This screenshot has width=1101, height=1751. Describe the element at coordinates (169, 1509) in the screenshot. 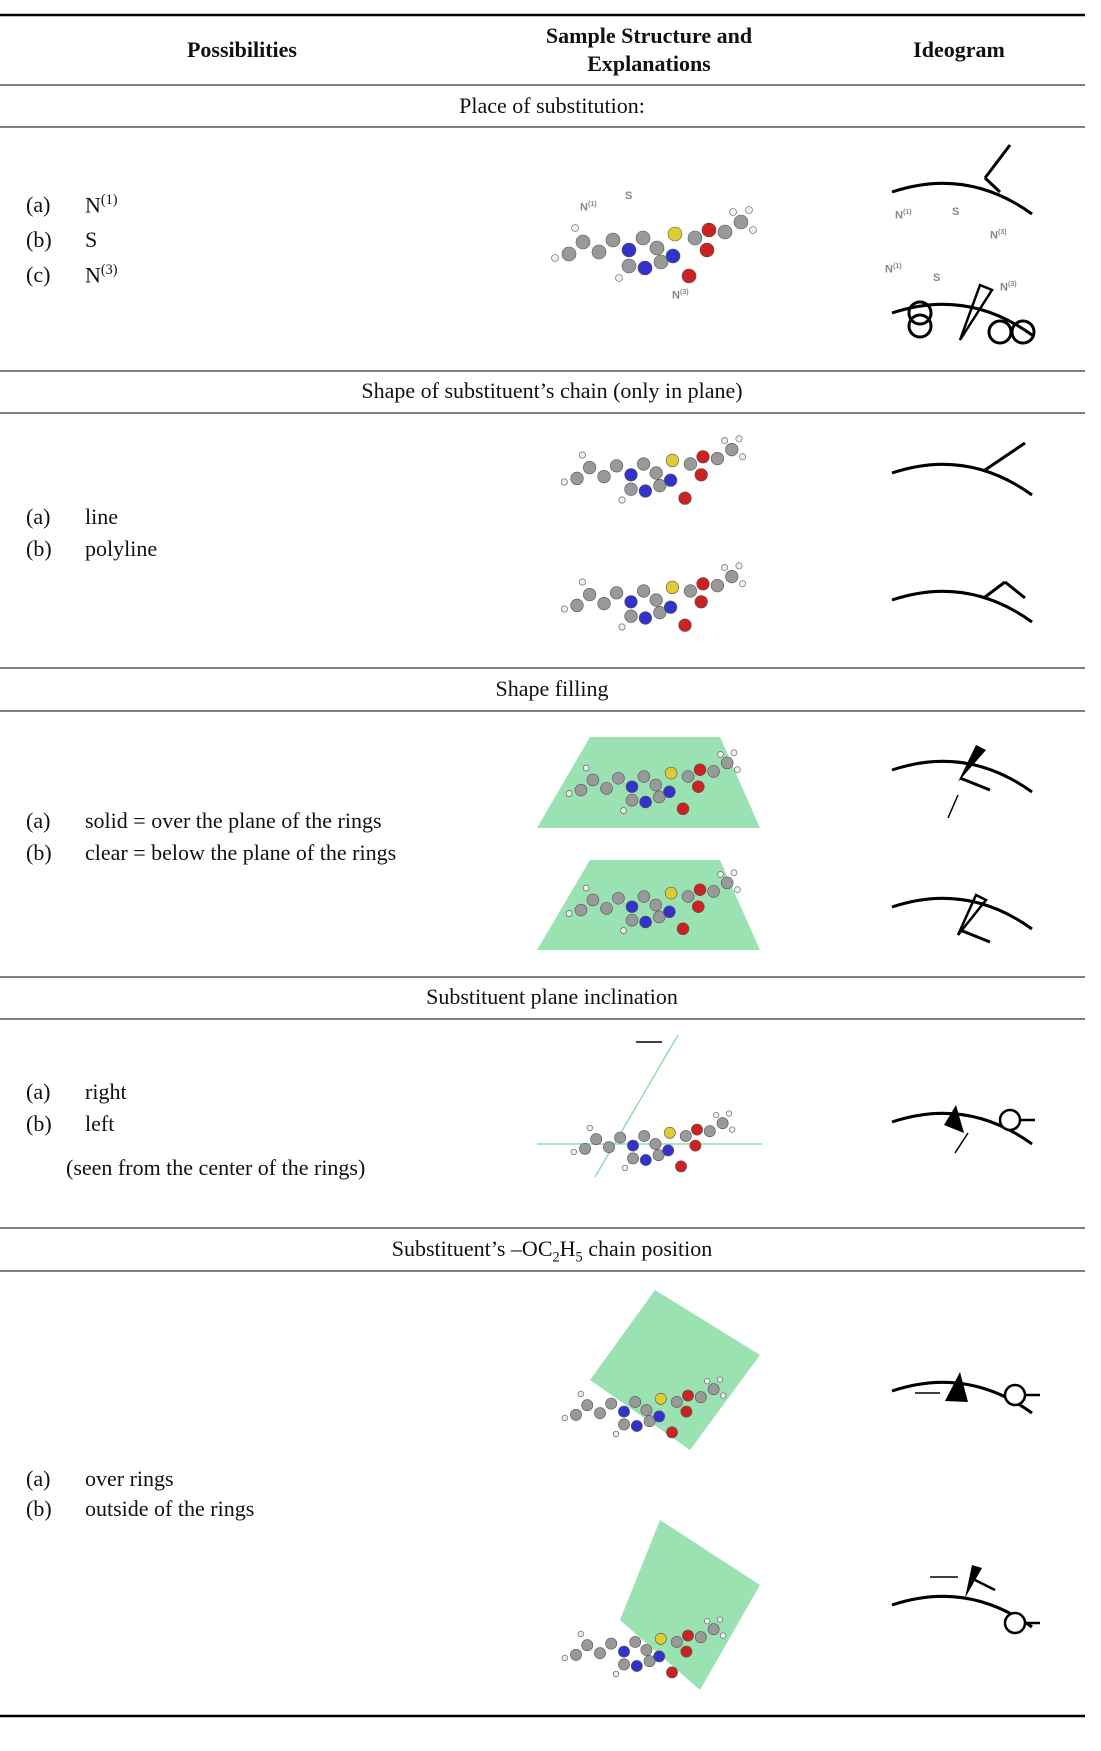

I see `item-text: outside of the rings` at that location.